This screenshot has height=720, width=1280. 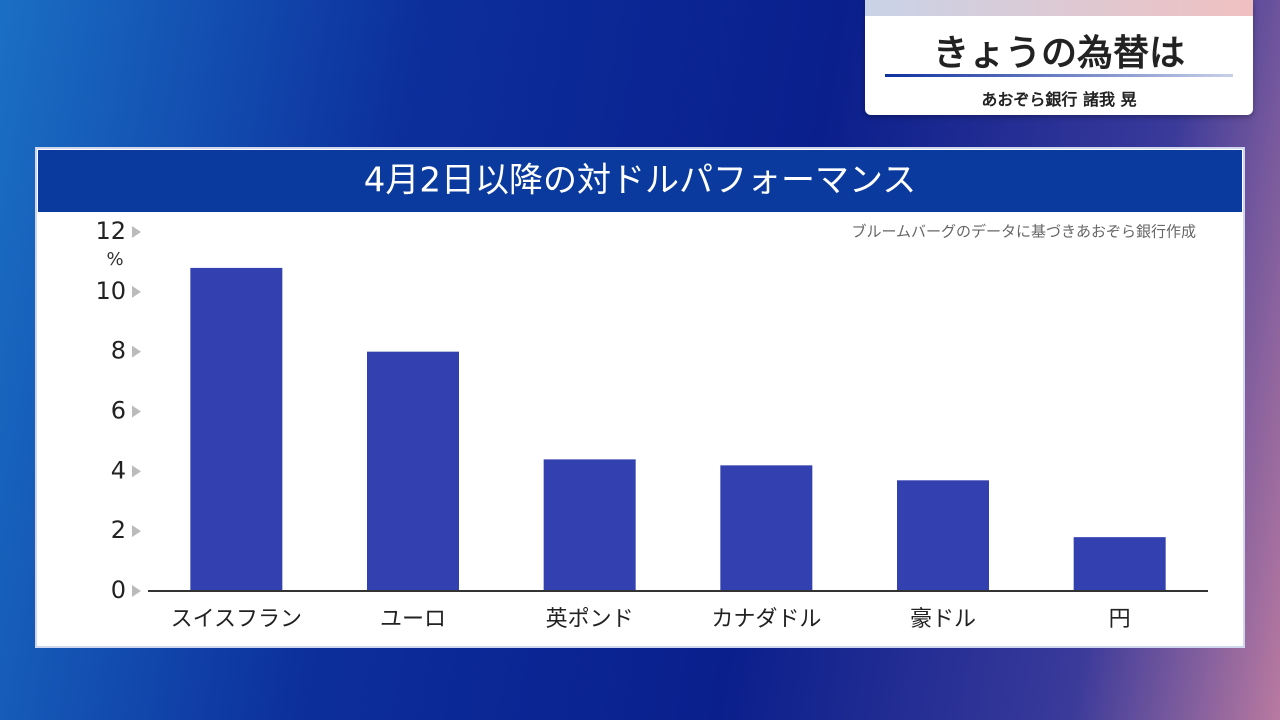 I want to click on title-bar, so click(x=640, y=181).